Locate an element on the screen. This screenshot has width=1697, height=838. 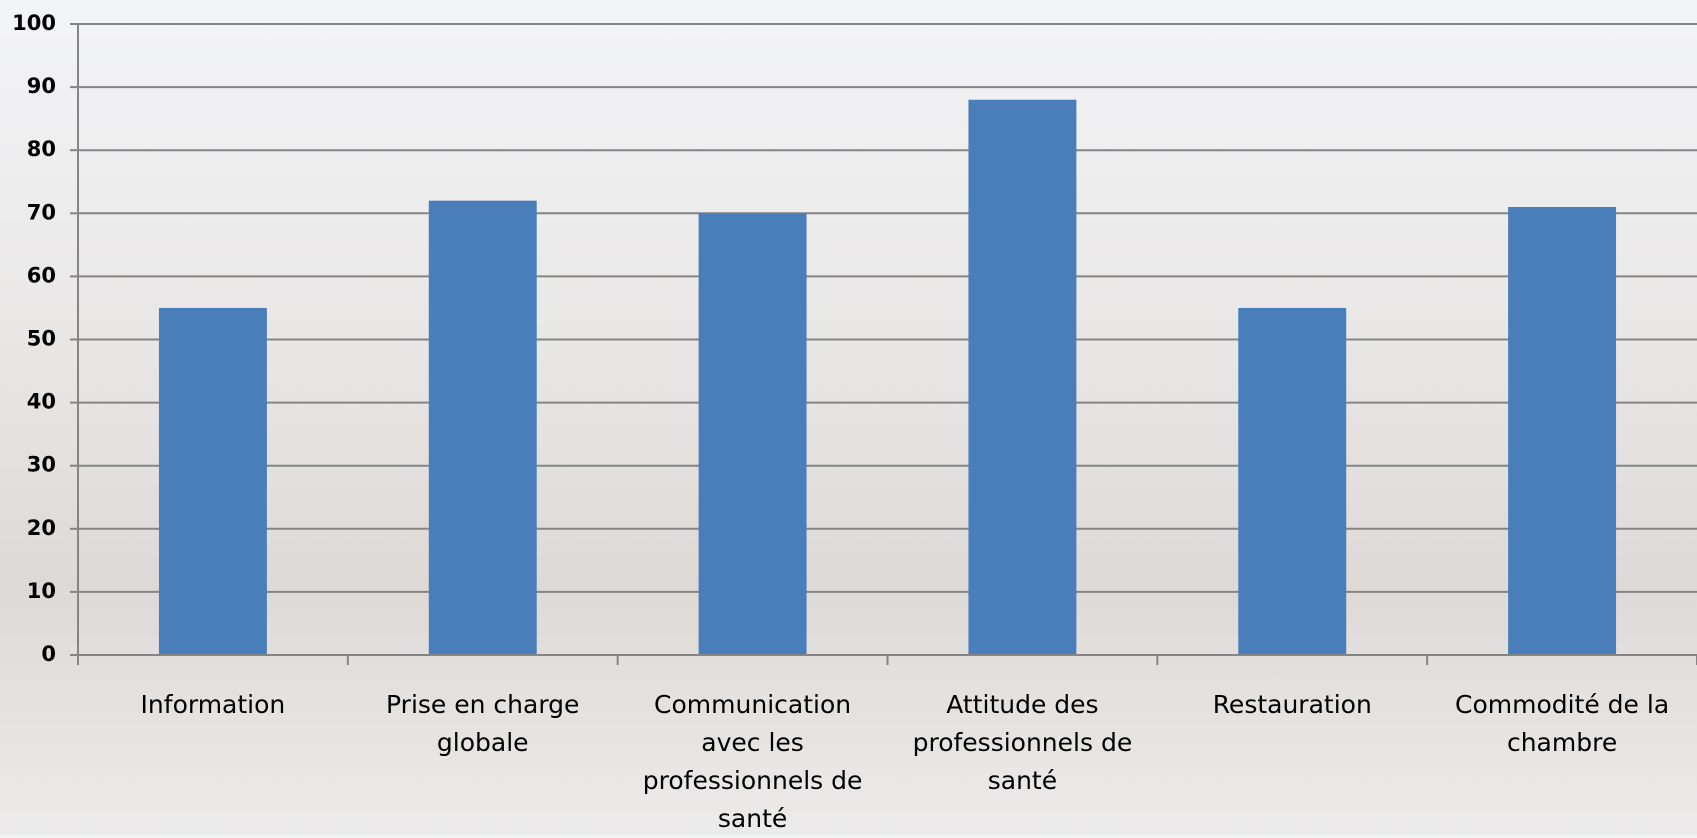
x-tick-label: Attitude des professionnels de santé is located at coordinates (1022, 742).